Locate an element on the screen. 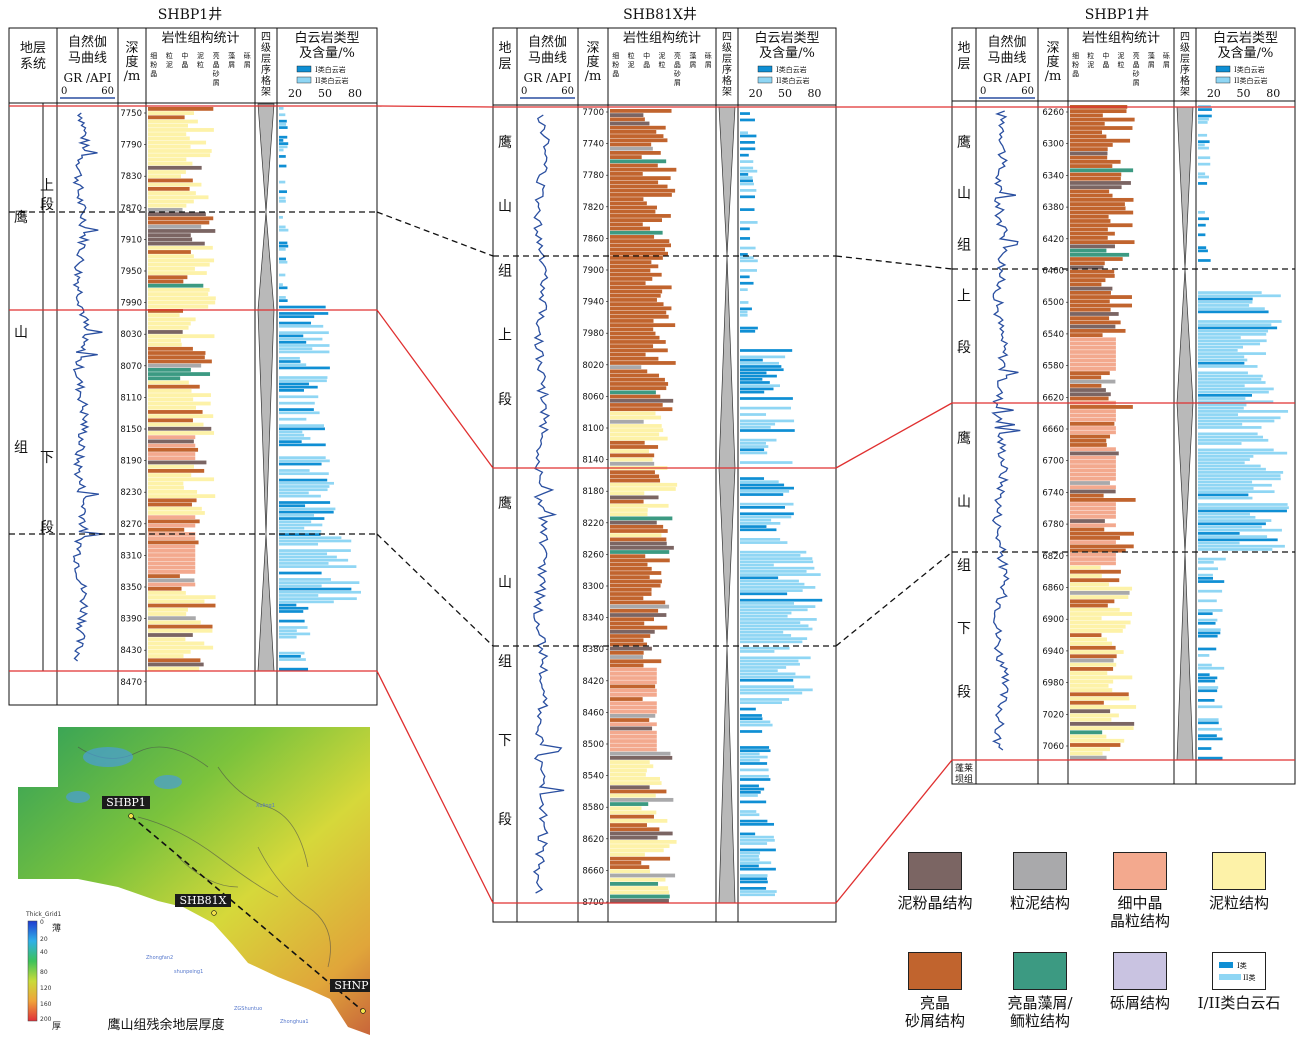 The width and height of the screenshot is (1296, 1037). dolo-legend-ii: II类白云岩 is located at coordinates (332, 80).